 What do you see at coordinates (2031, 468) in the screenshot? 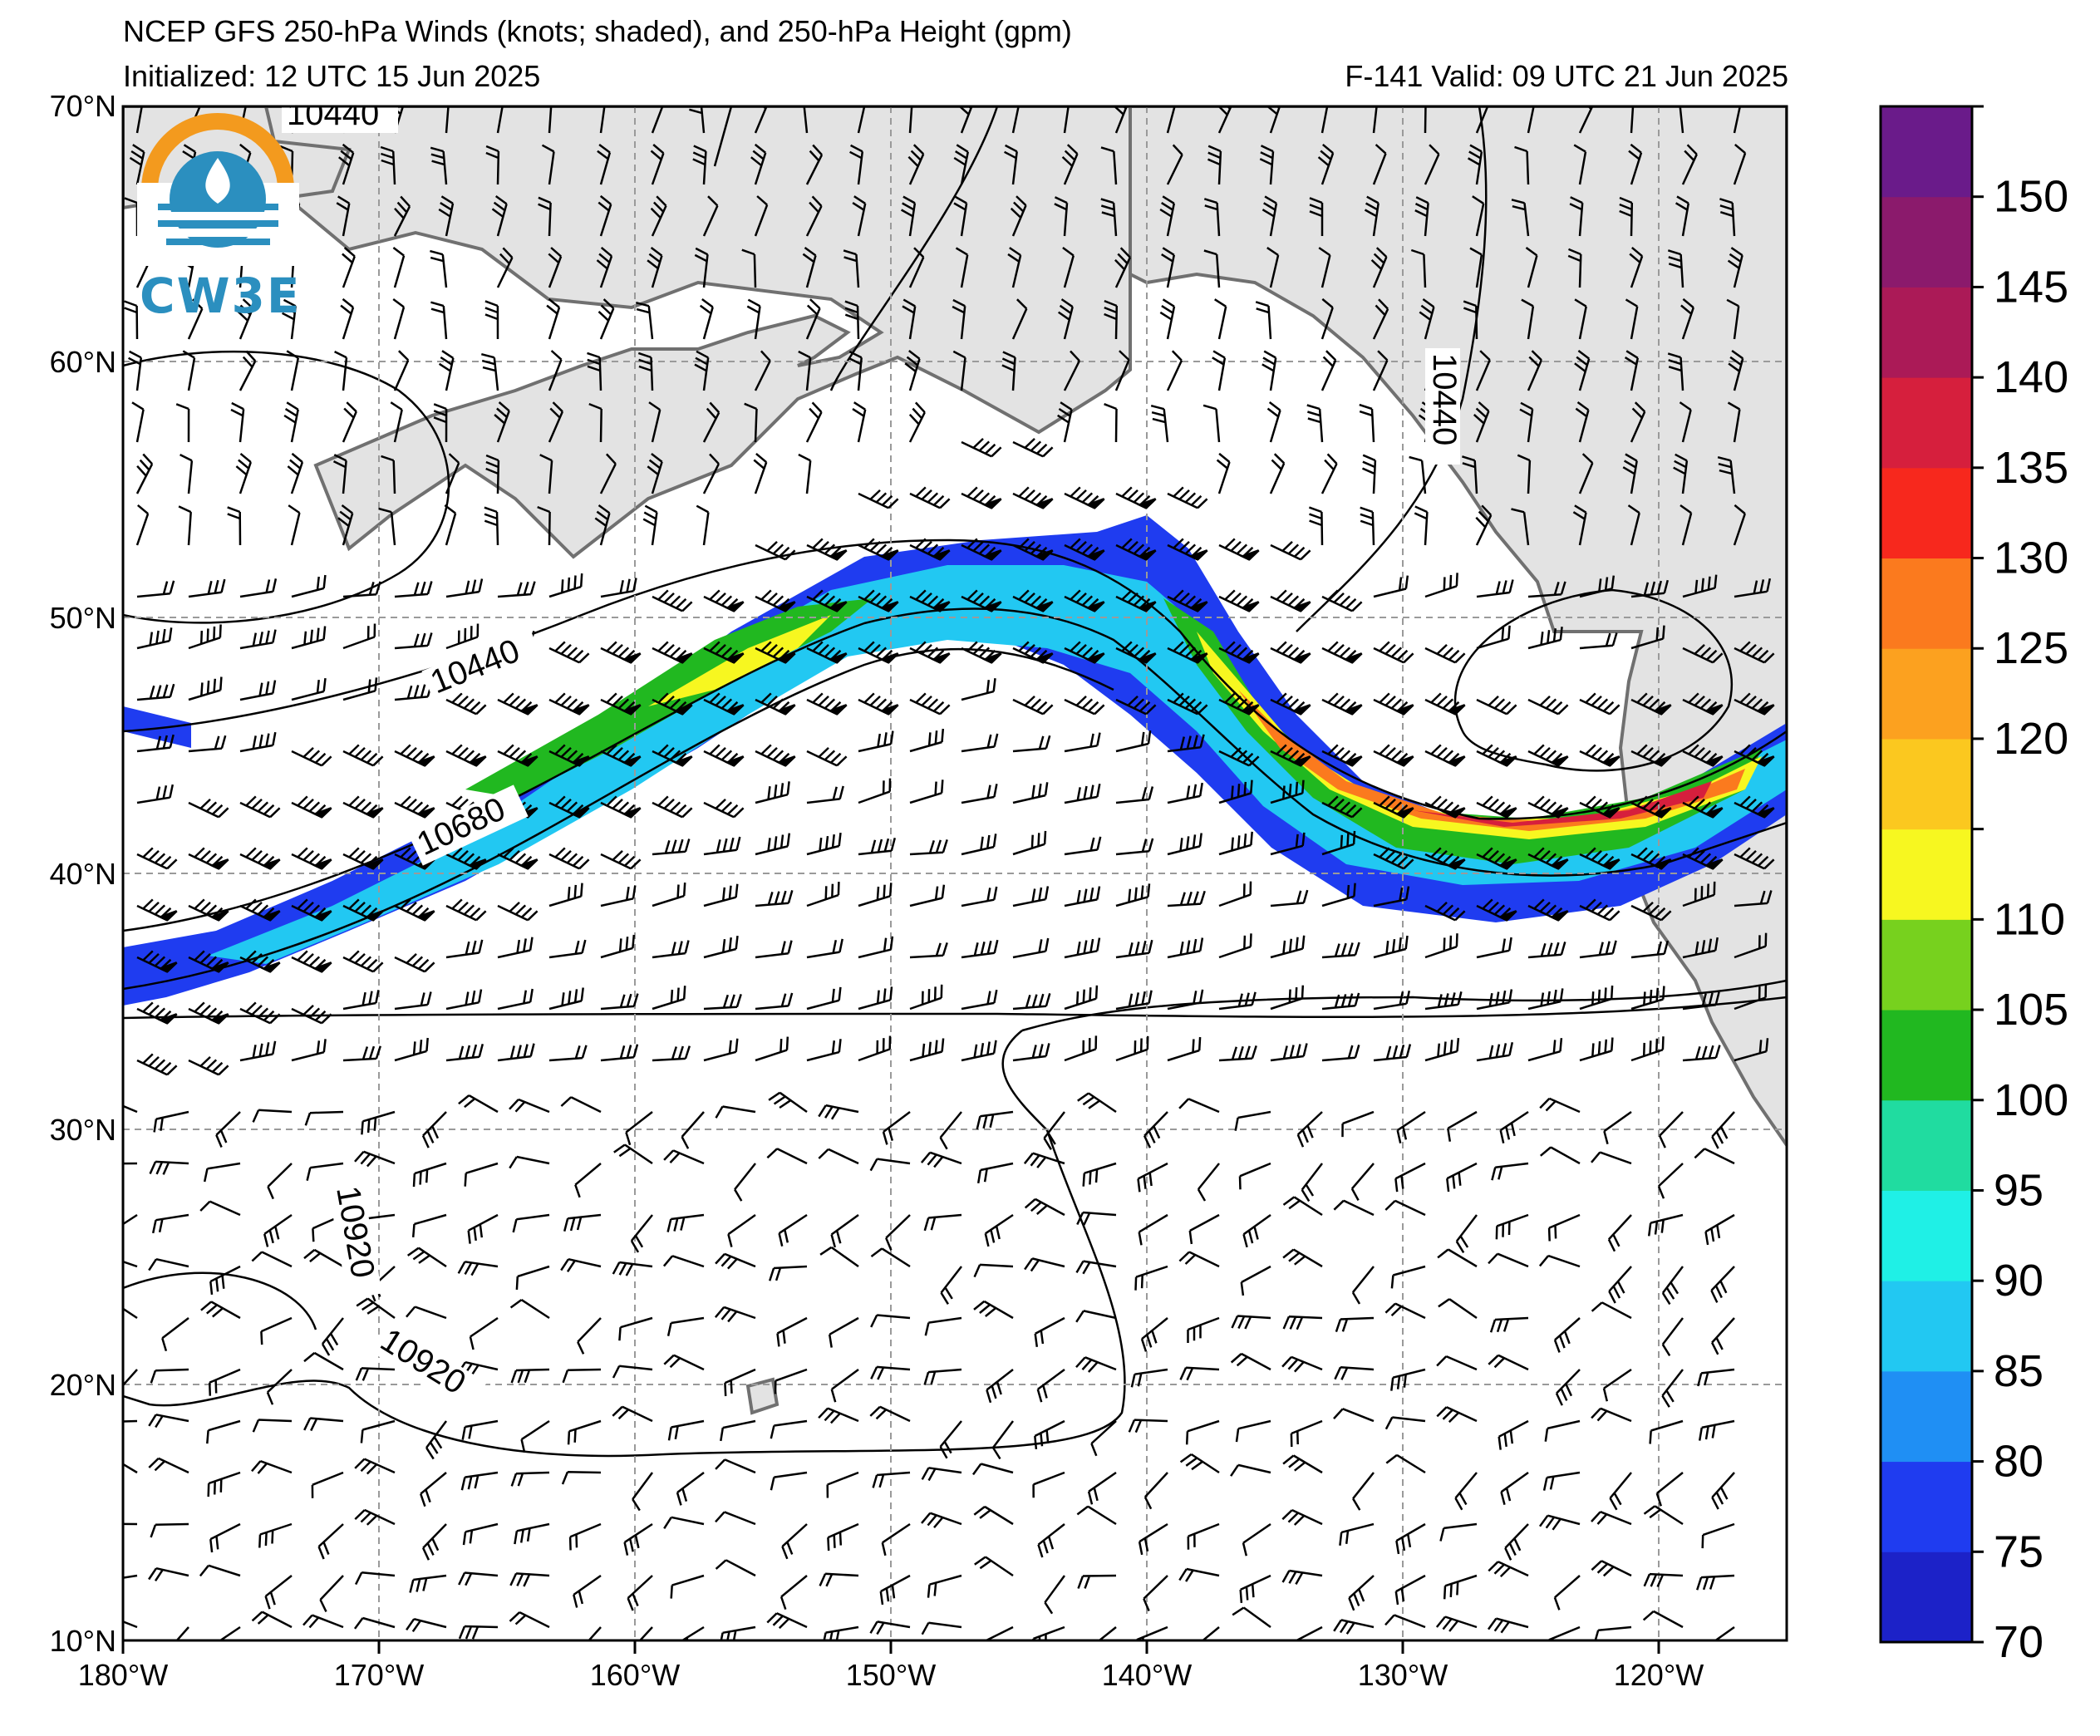
I see `colorbar-label: 135` at bounding box center [2031, 468].